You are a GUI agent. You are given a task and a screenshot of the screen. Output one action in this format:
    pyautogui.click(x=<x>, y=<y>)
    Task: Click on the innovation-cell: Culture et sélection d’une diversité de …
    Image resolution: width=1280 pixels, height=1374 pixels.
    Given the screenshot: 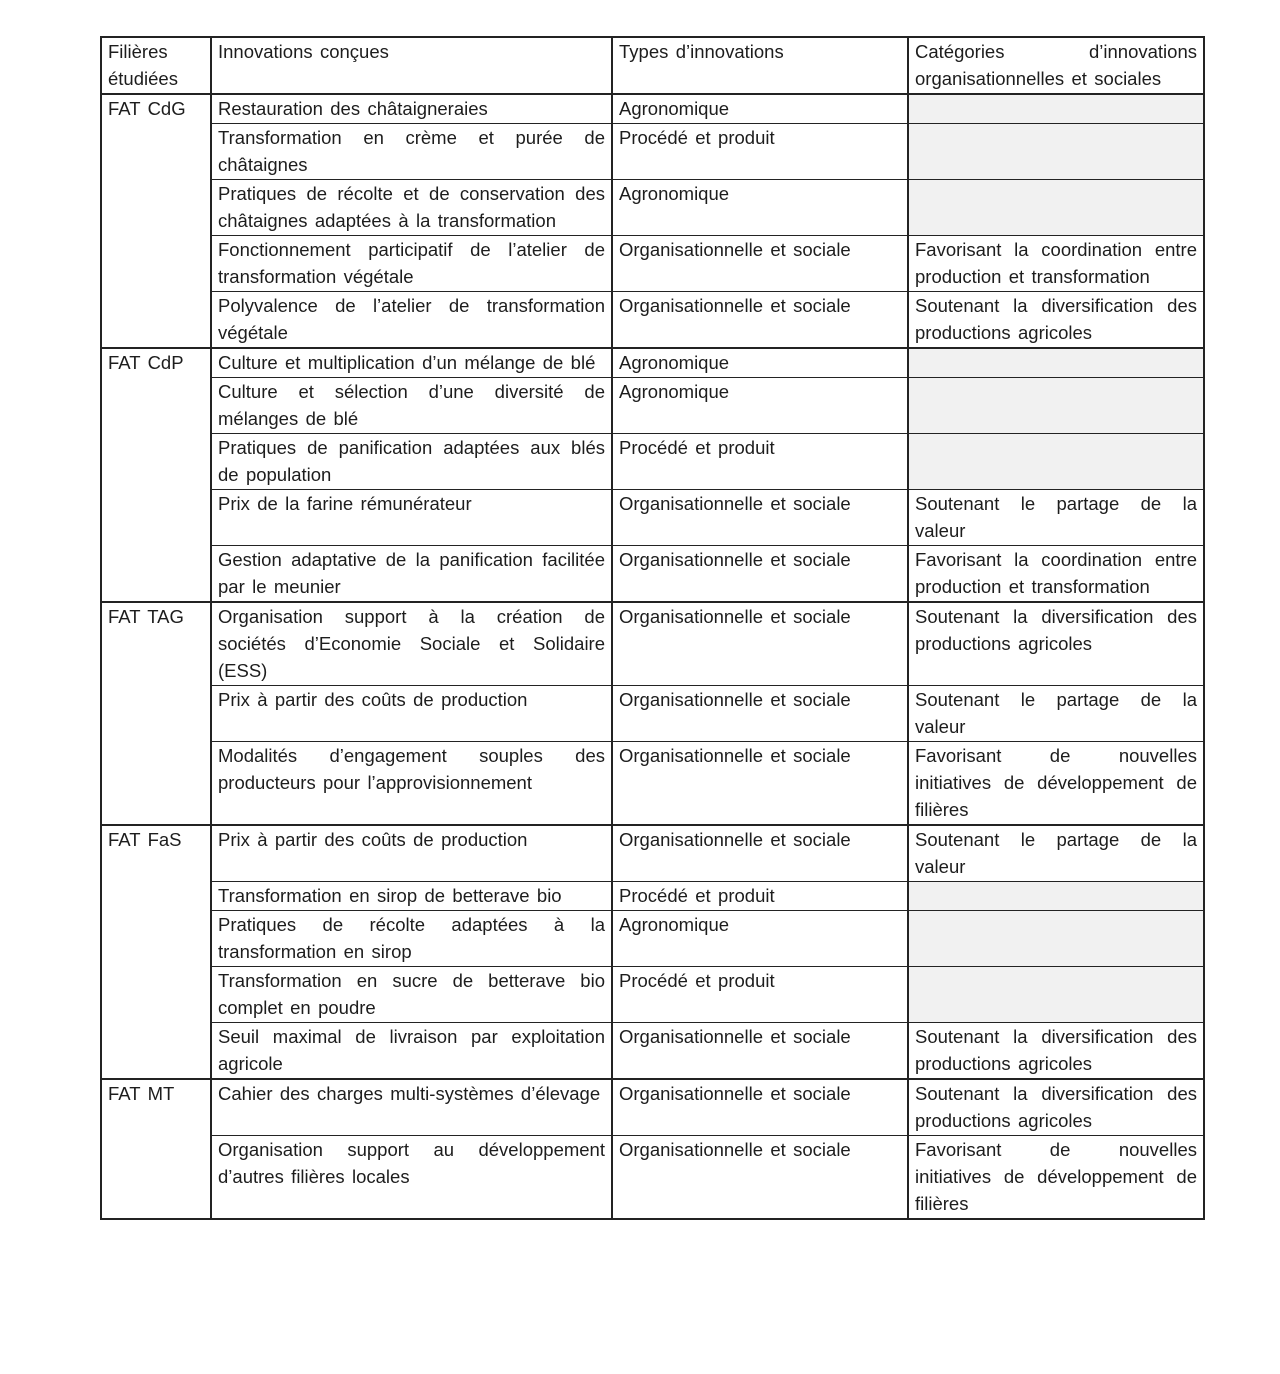 What is the action you would take?
    pyautogui.click(x=411, y=405)
    